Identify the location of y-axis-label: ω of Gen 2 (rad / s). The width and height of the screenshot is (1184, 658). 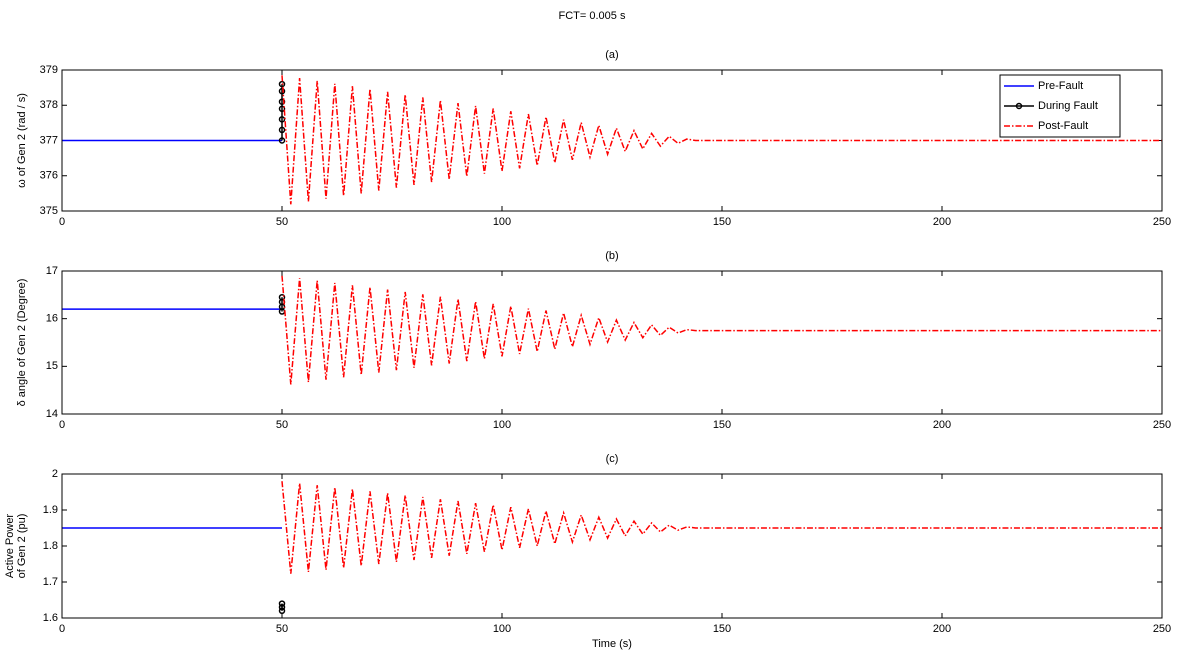
(22, 140).